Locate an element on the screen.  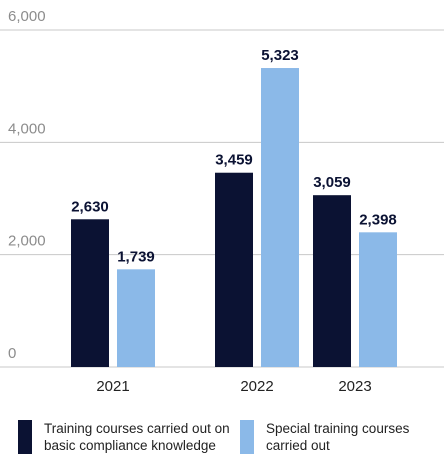
legend-swatch-dark is located at coordinates (25, 437).